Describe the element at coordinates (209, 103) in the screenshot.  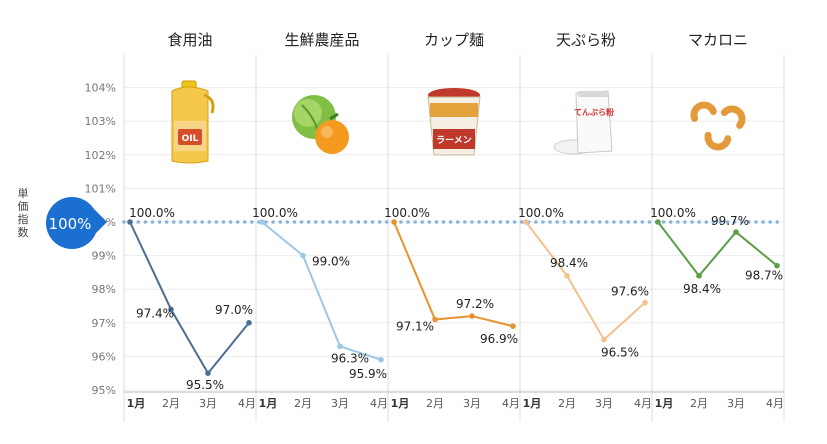
I see `bottle-handle` at that location.